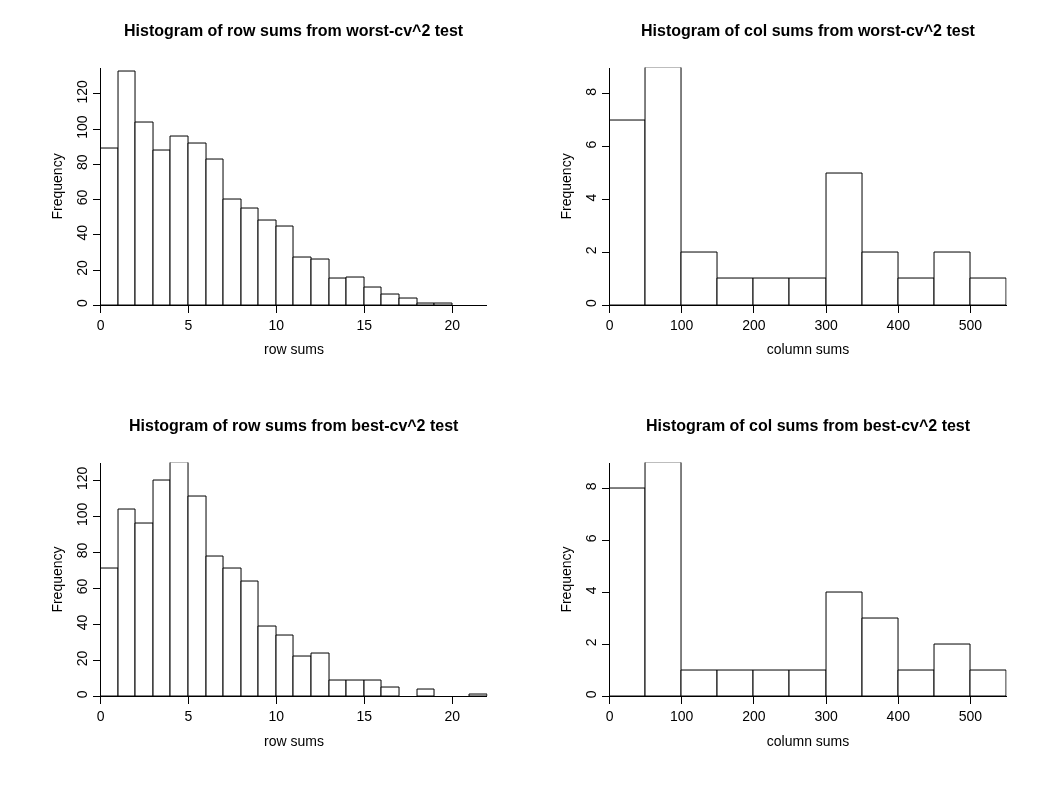  Describe the element at coordinates (294, 30) in the screenshot. I see `chart-title: Histogram of row sums from worst-cv^2 test` at that location.